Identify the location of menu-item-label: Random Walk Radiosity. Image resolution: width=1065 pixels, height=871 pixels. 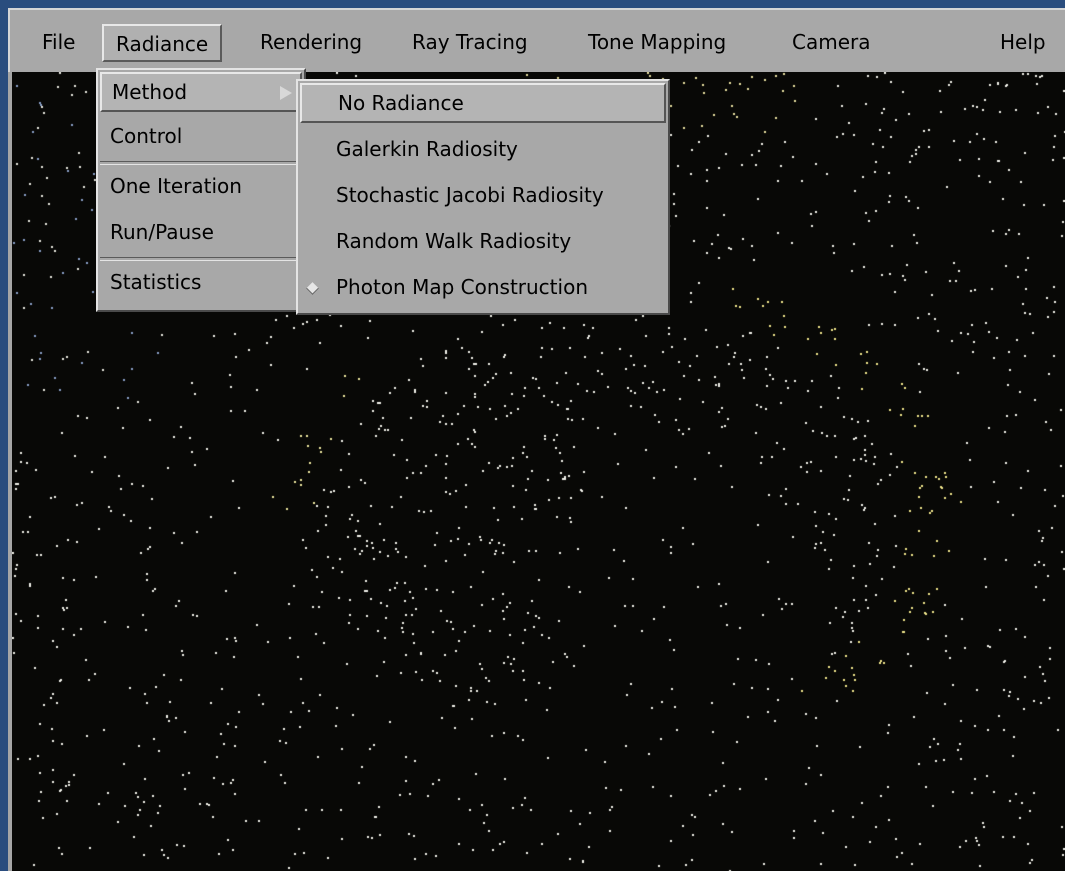
(454, 241).